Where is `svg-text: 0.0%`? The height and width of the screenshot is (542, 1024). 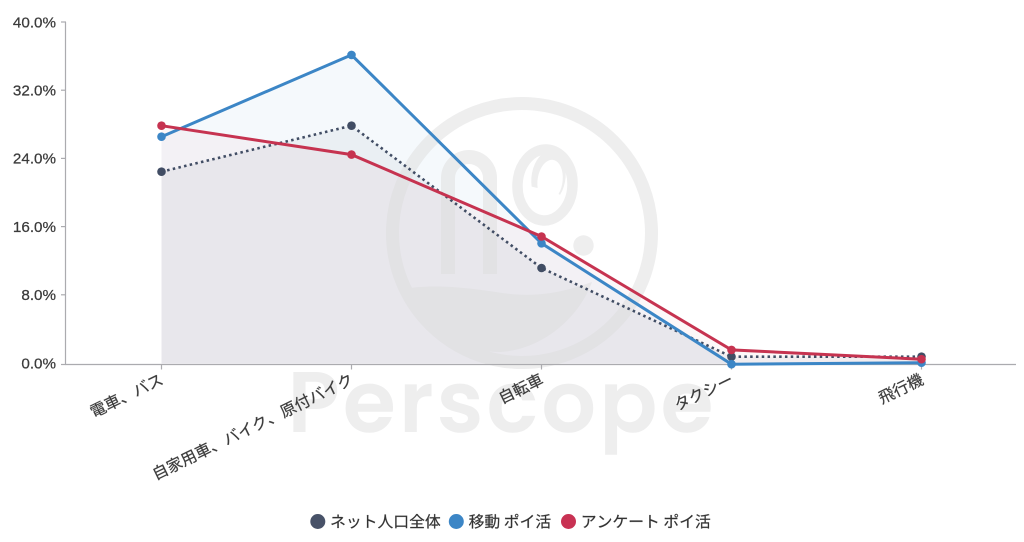 svg-text: 0.0% is located at coordinates (38, 363).